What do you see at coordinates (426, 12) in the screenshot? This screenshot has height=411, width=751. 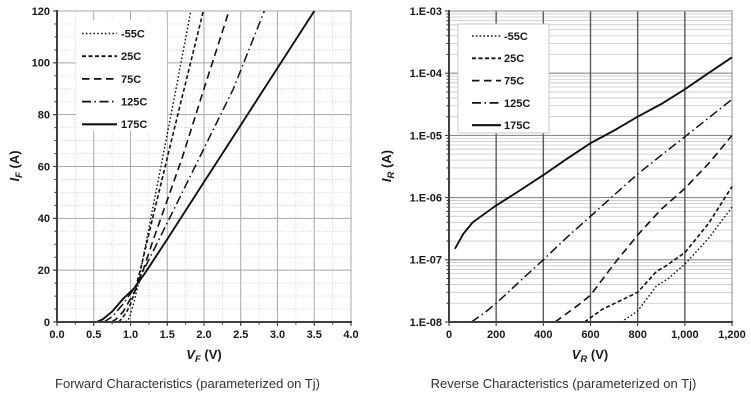 I see `y-tick-label: 1.E-03` at bounding box center [426, 12].